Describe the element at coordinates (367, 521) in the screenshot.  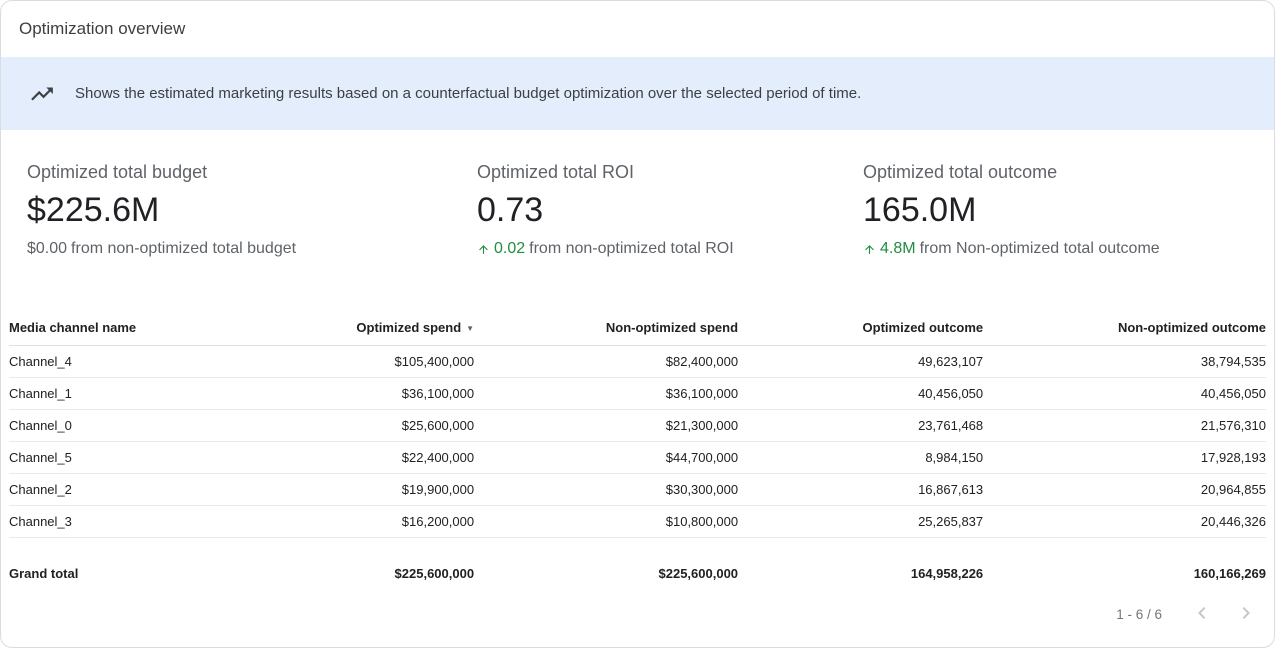
I see `table-cell: $16,200,000` at that location.